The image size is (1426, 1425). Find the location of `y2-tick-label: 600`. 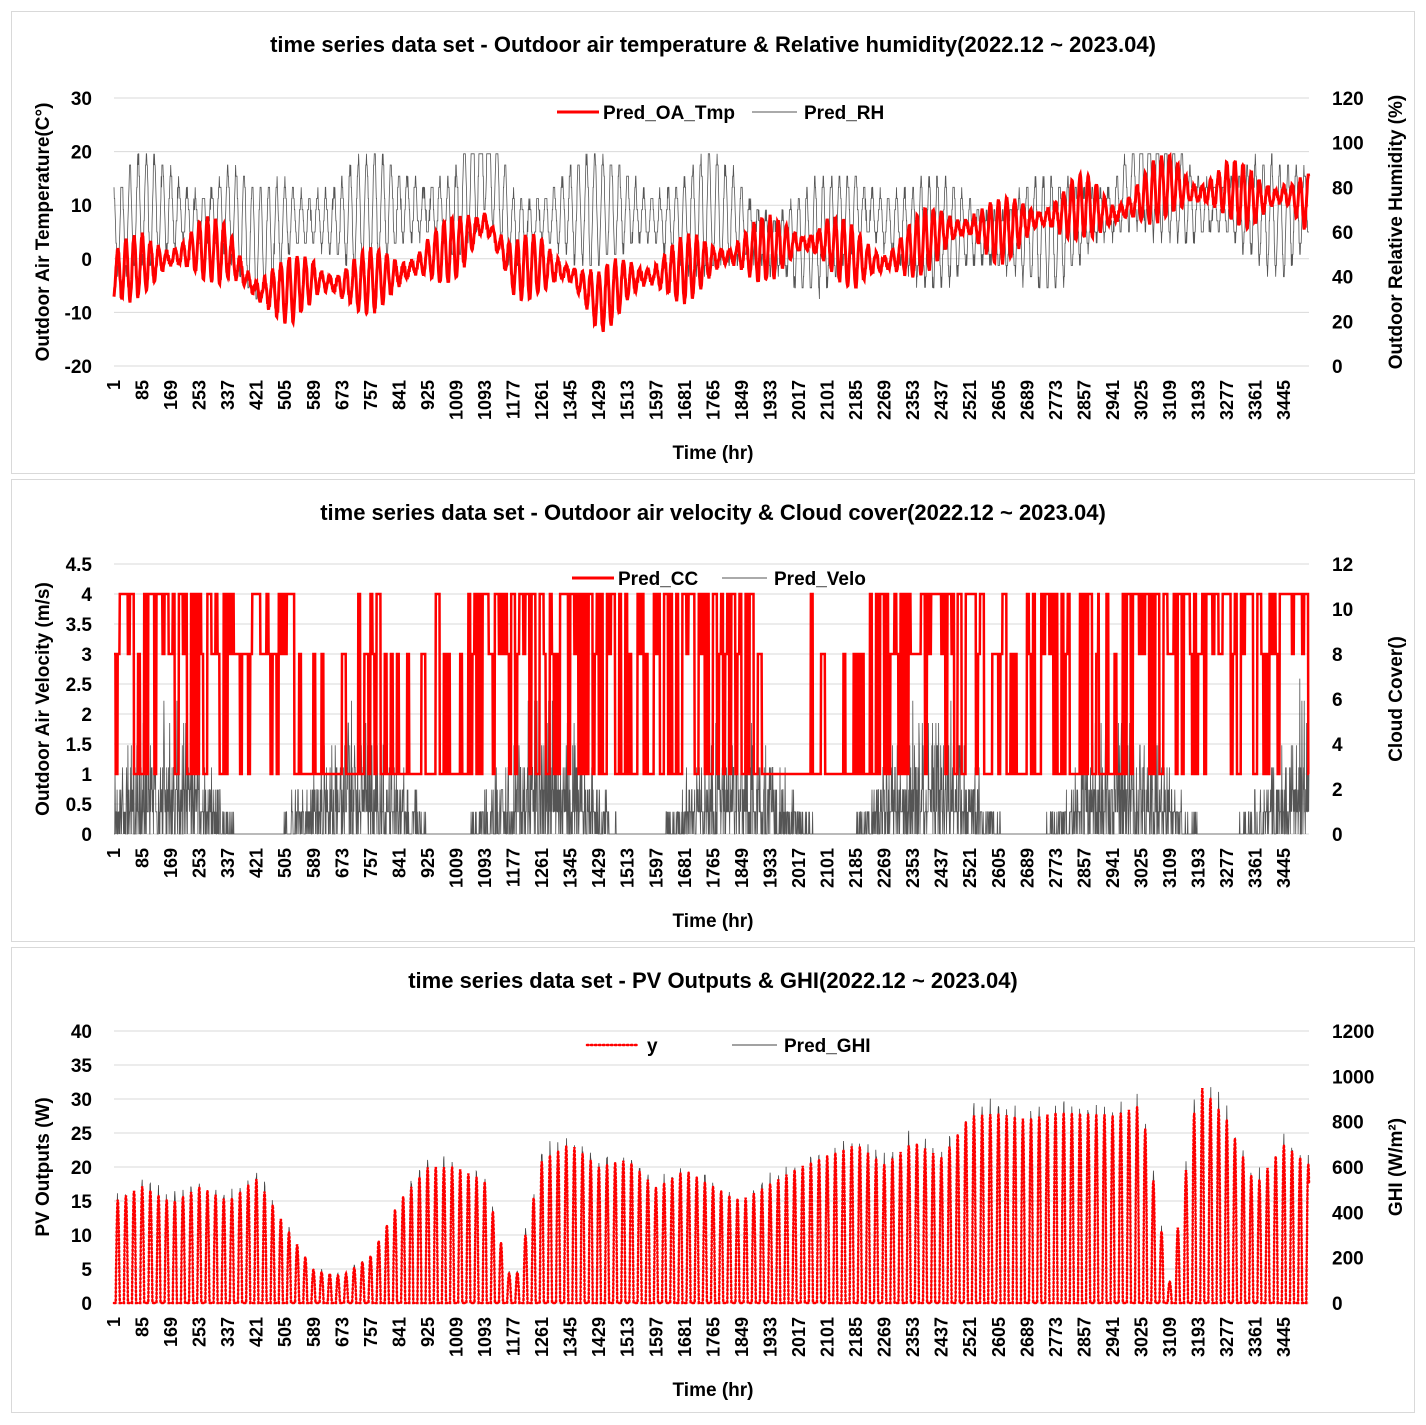

y2-tick-label: 600 is located at coordinates (1348, 1168).